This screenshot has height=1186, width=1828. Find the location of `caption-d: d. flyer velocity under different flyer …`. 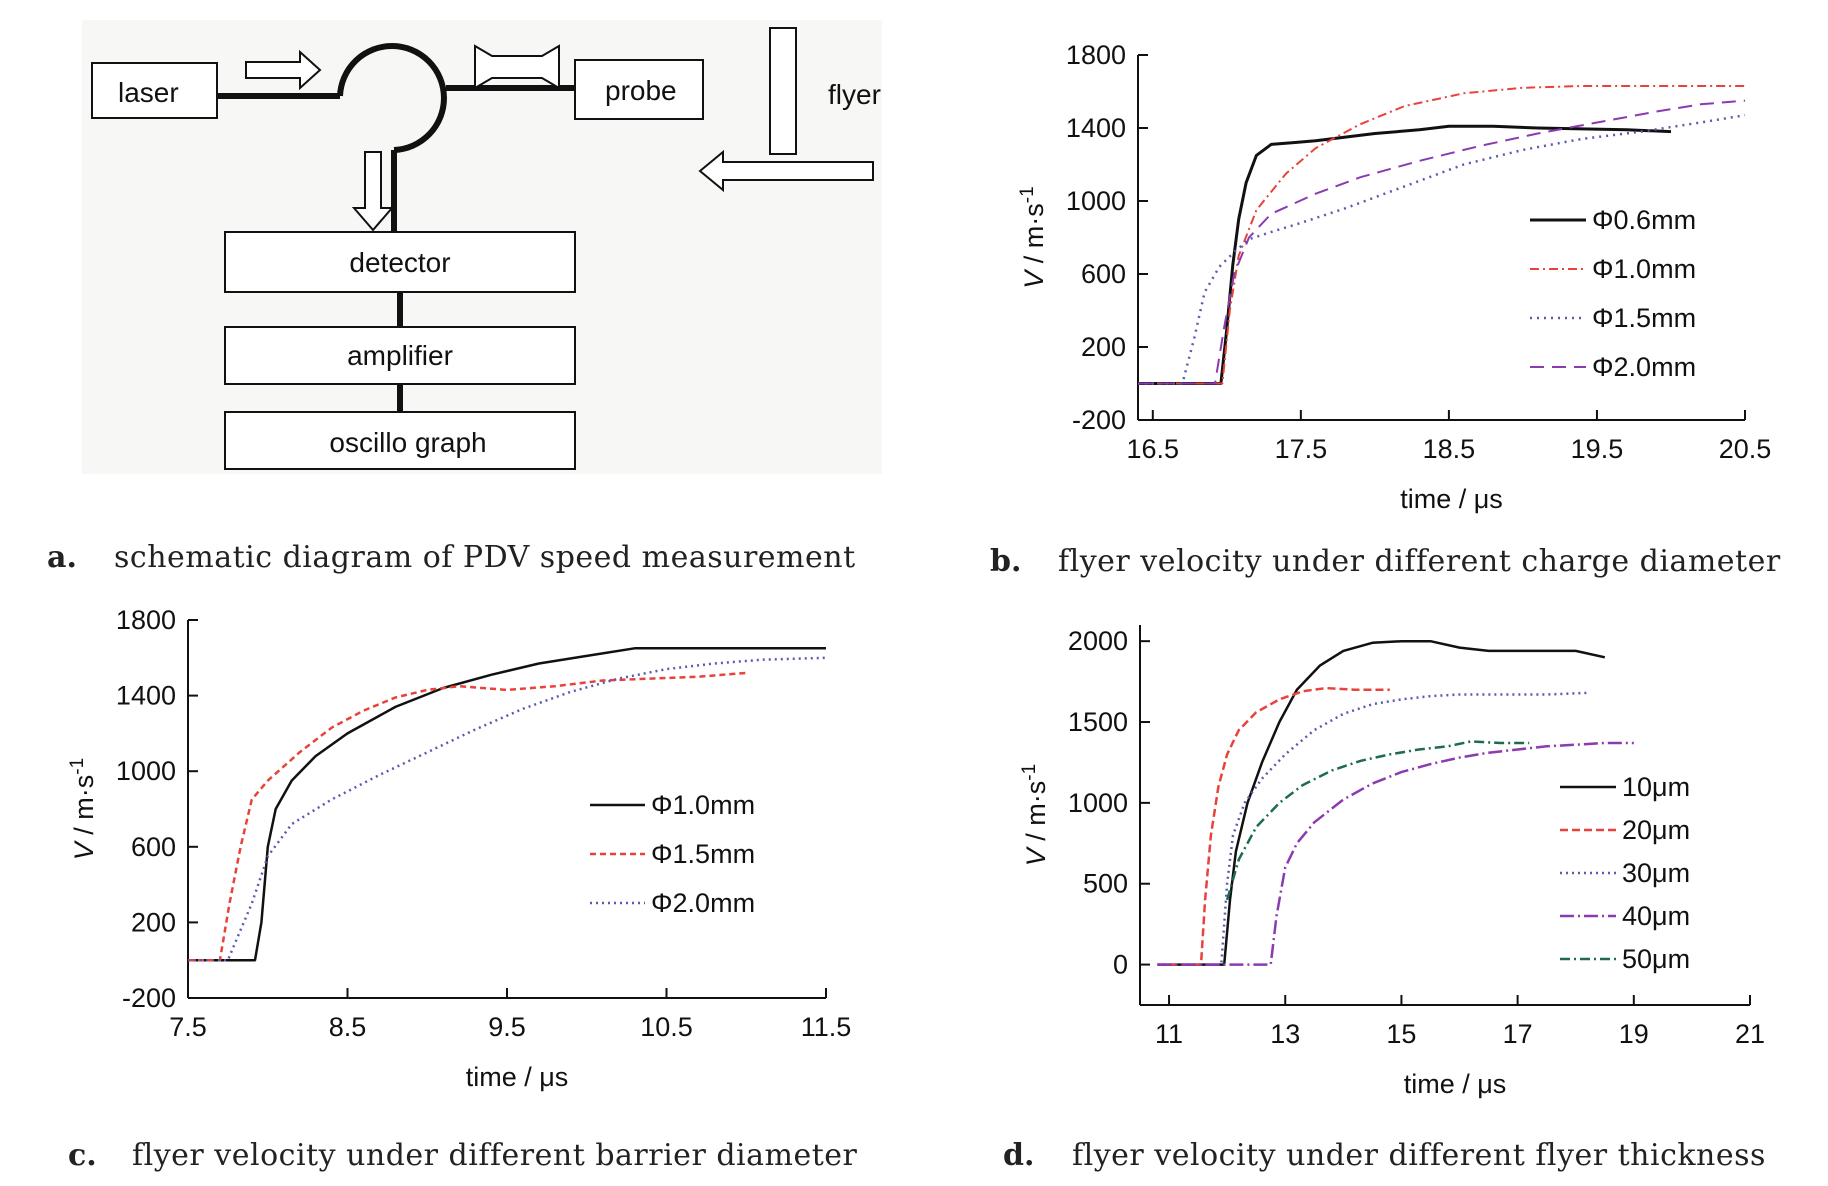

caption-d: d. flyer velocity under different flyer … is located at coordinates (1384, 1155).